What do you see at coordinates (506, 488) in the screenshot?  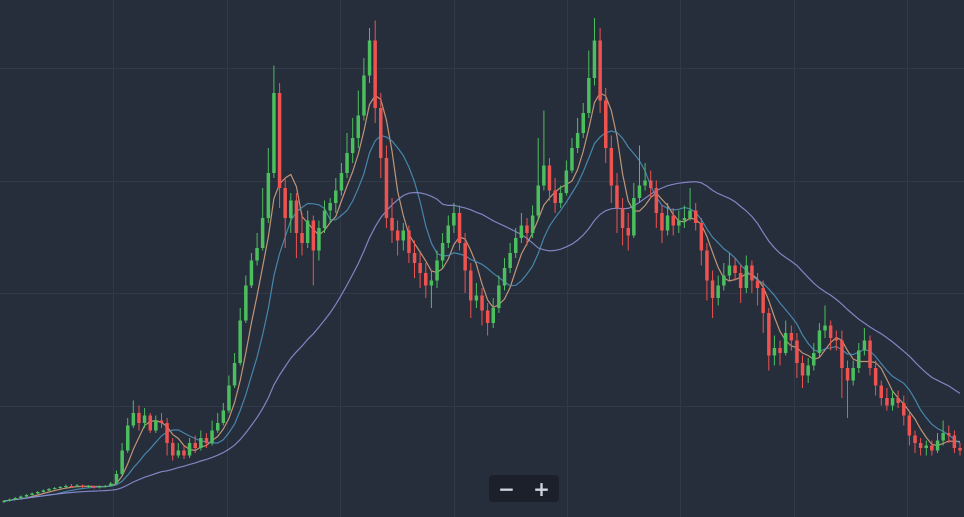 I see `zoom-out-button: −` at bounding box center [506, 488].